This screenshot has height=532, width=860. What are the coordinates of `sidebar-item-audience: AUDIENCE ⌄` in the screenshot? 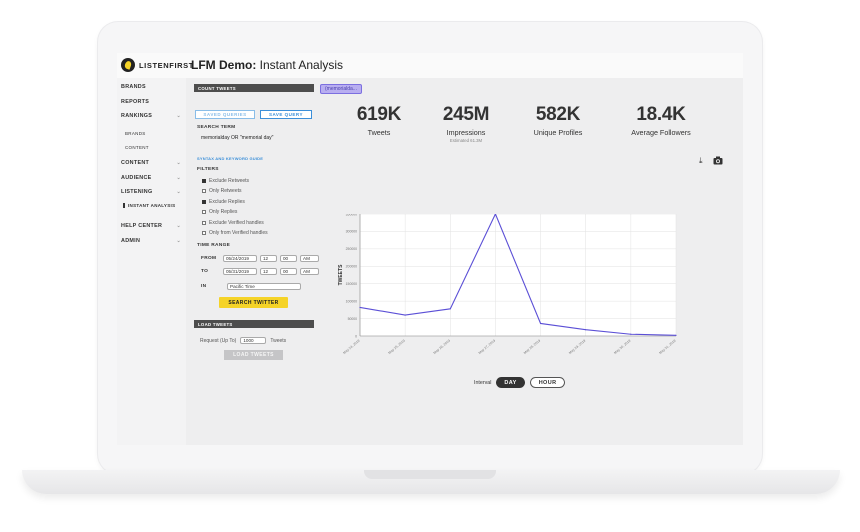 It's located at (151, 178).